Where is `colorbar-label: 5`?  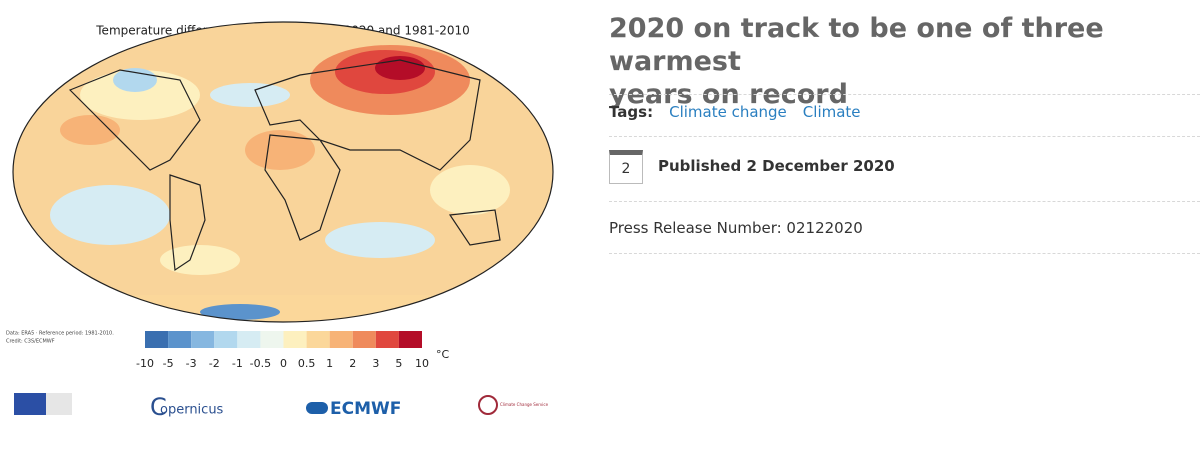 colorbar-label: 5 is located at coordinates (398, 363).